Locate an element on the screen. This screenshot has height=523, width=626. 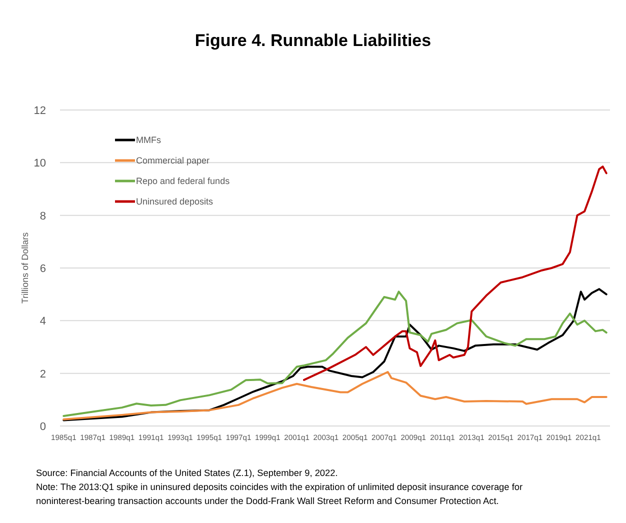
chart-title: Figure 4. Runnable Liabilities is located at coordinates (313, 40).